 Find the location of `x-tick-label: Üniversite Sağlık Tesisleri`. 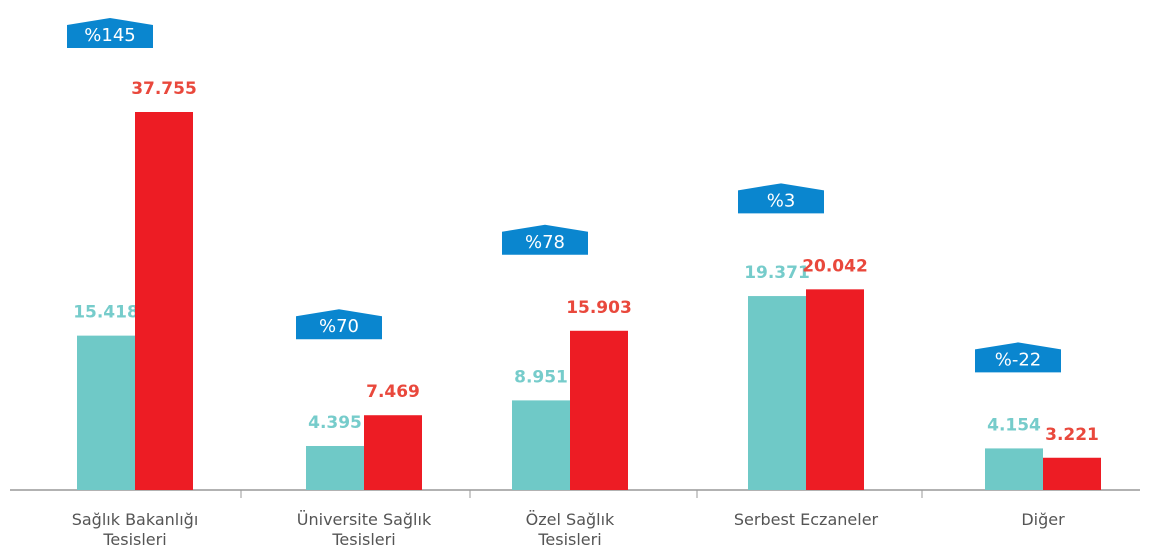

x-tick-label: Üniversite Sağlık Tesisleri is located at coordinates (364, 529).